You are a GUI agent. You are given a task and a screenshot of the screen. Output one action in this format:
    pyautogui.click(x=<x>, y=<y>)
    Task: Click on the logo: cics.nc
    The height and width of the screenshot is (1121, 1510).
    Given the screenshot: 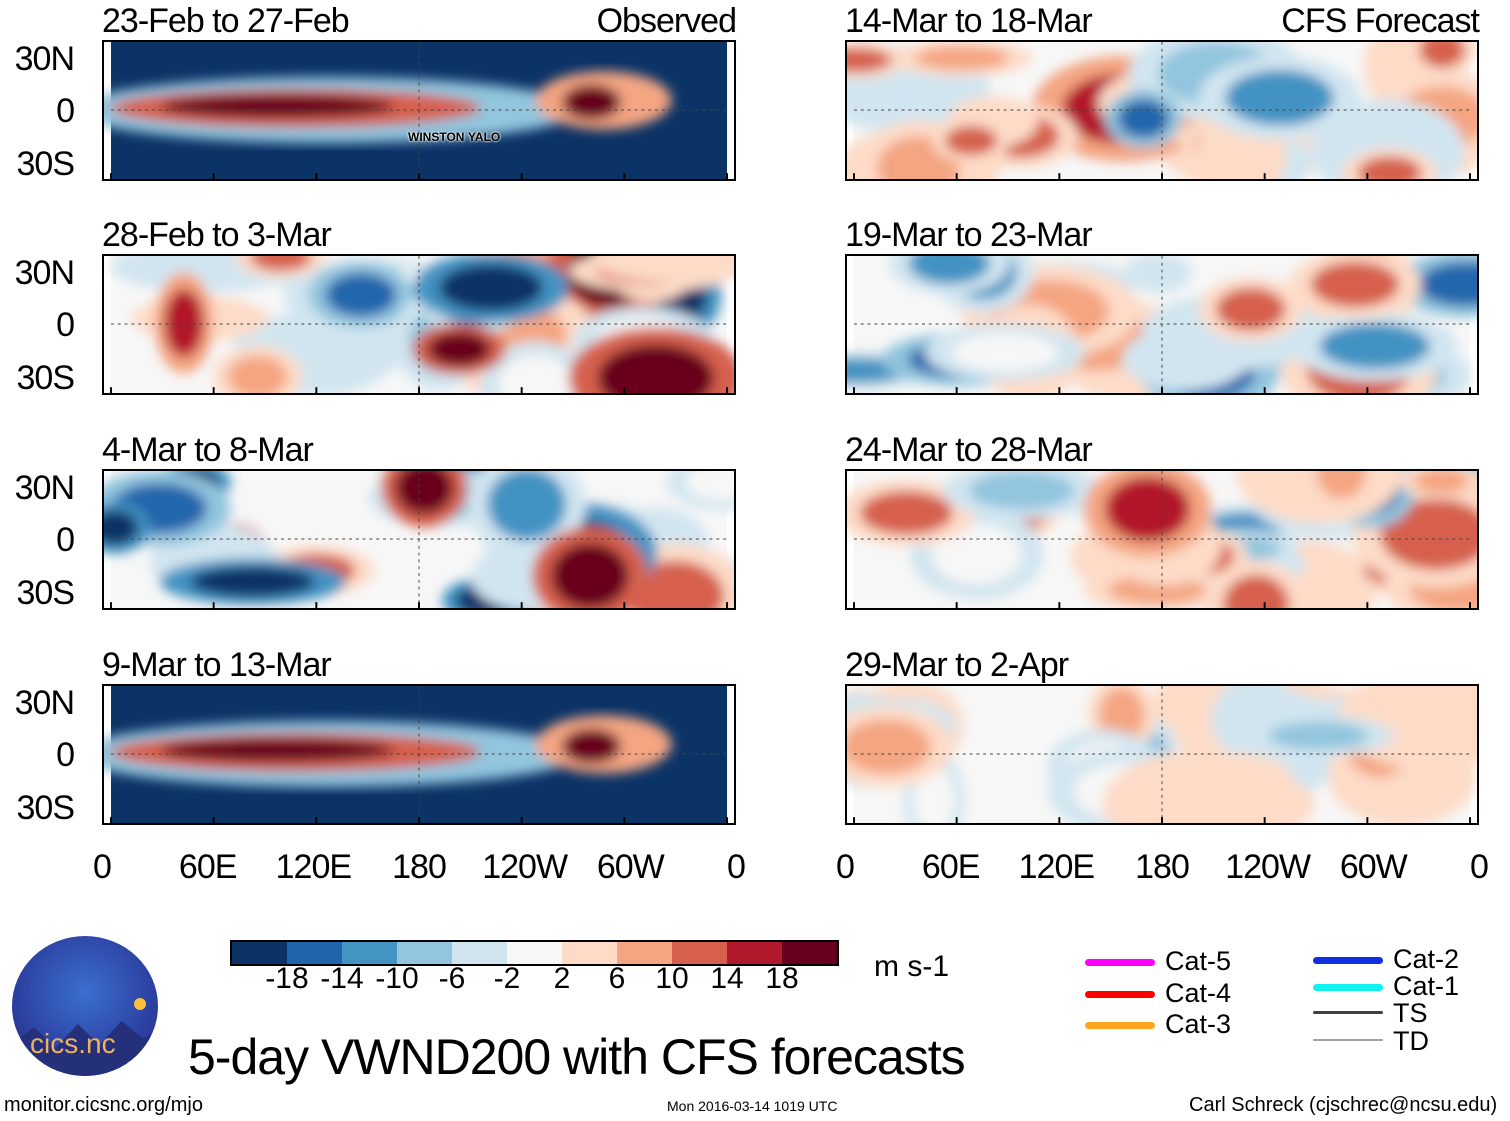 What is the action you would take?
    pyautogui.click(x=85, y=1006)
    